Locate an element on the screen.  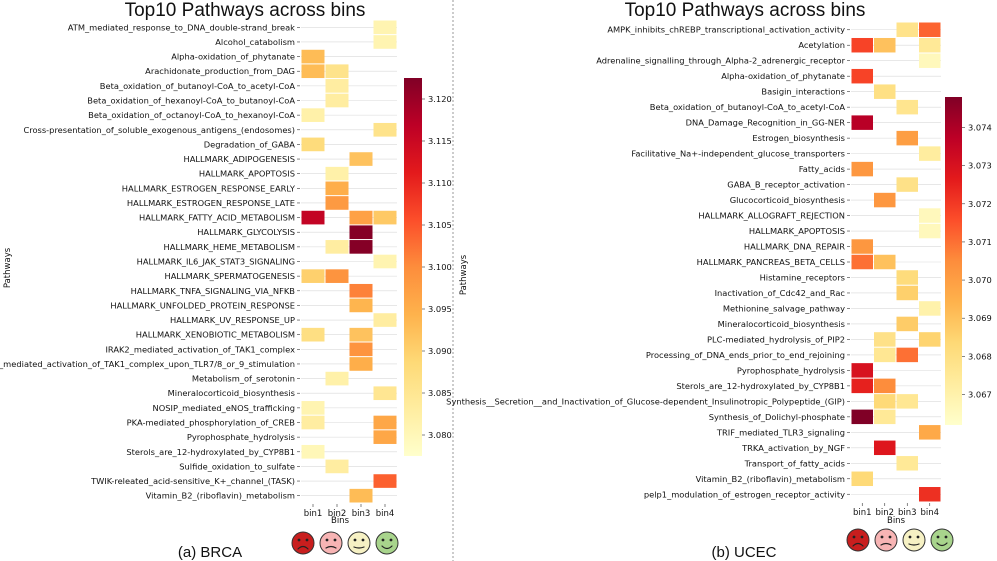
colorbar-tick-label: 3.074 is located at coordinates (980, 128).